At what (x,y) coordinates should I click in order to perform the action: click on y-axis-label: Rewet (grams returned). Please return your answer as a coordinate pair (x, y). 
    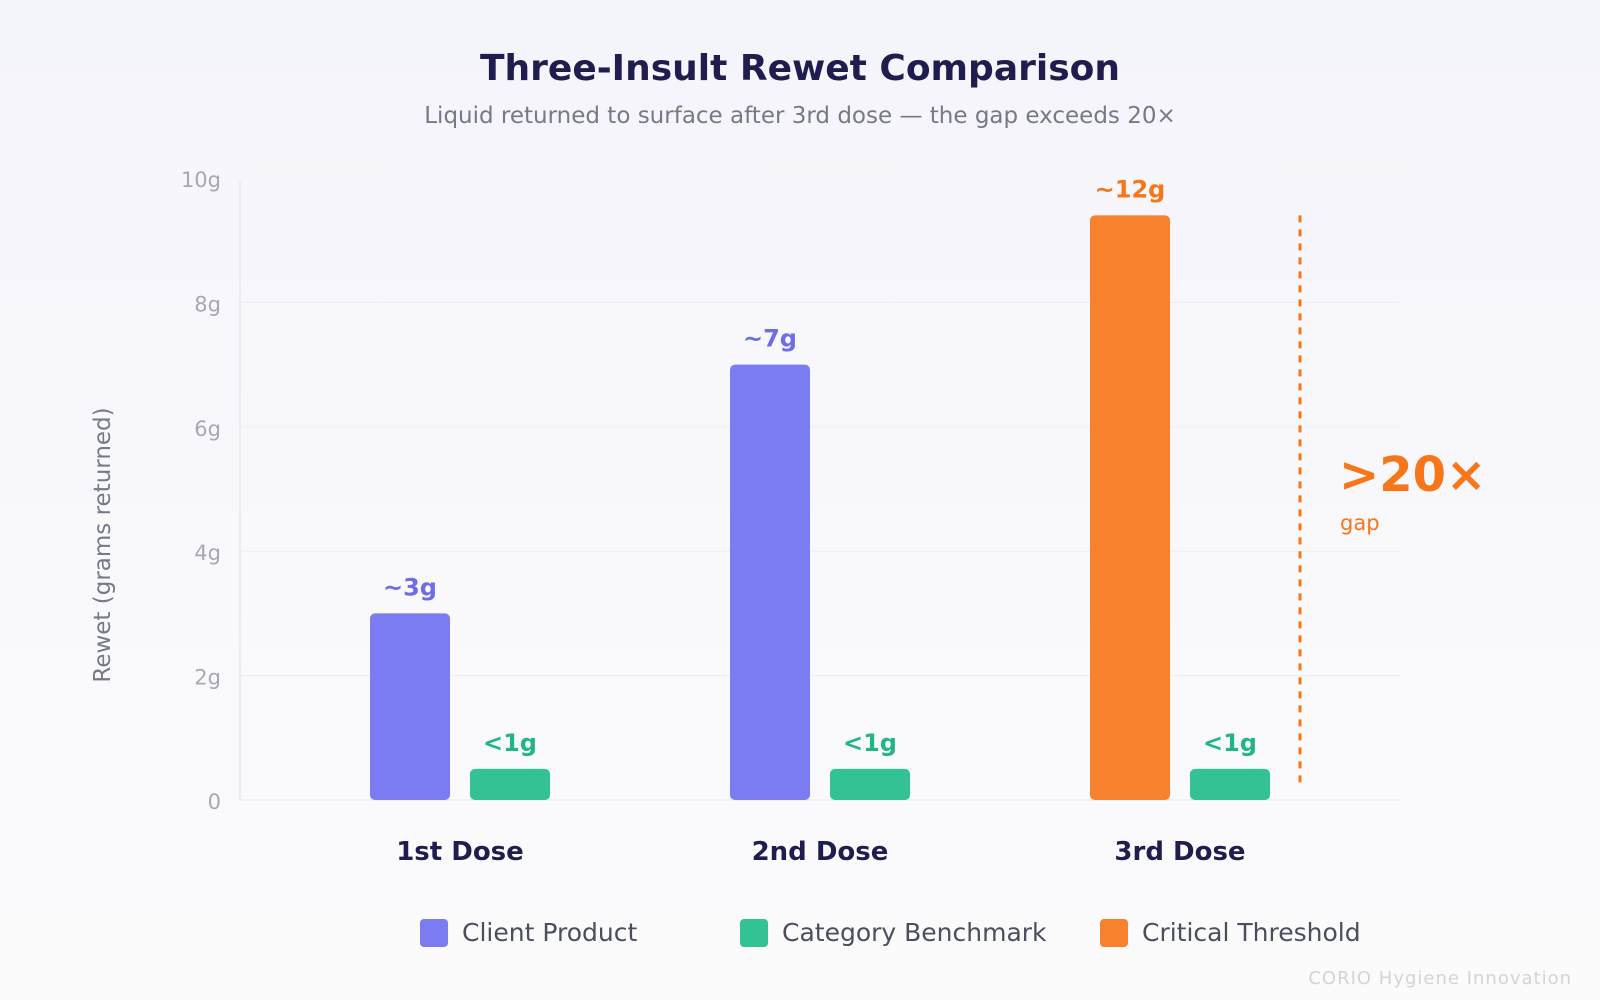
    Looking at the image, I should click on (103, 544).